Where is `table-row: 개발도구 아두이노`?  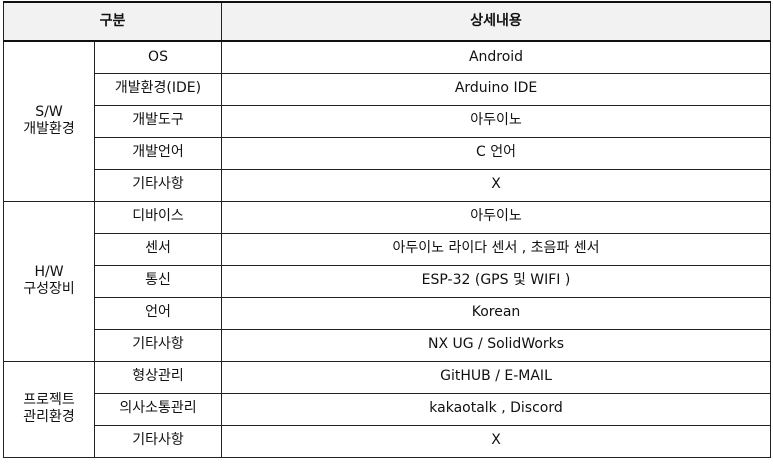
table-row: 개발도구 아두이노 is located at coordinates (388, 121).